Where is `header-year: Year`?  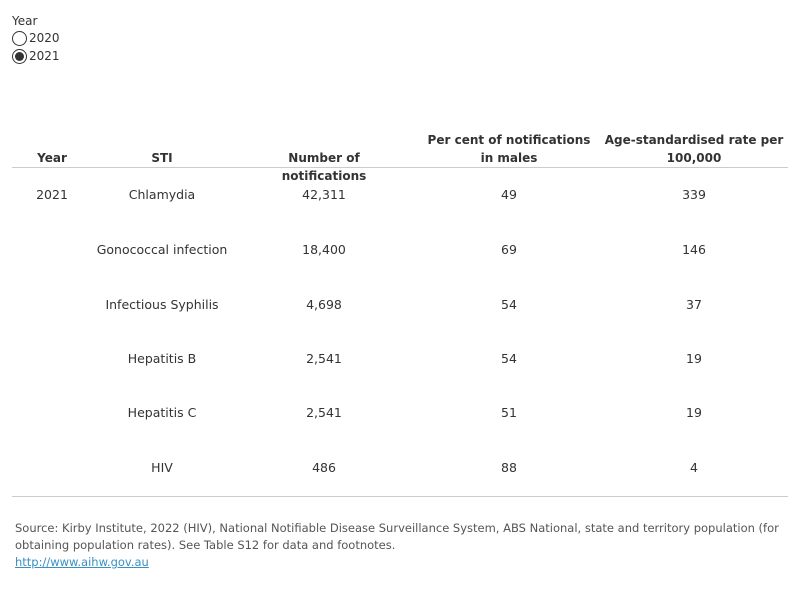 header-year: Year is located at coordinates (52, 158).